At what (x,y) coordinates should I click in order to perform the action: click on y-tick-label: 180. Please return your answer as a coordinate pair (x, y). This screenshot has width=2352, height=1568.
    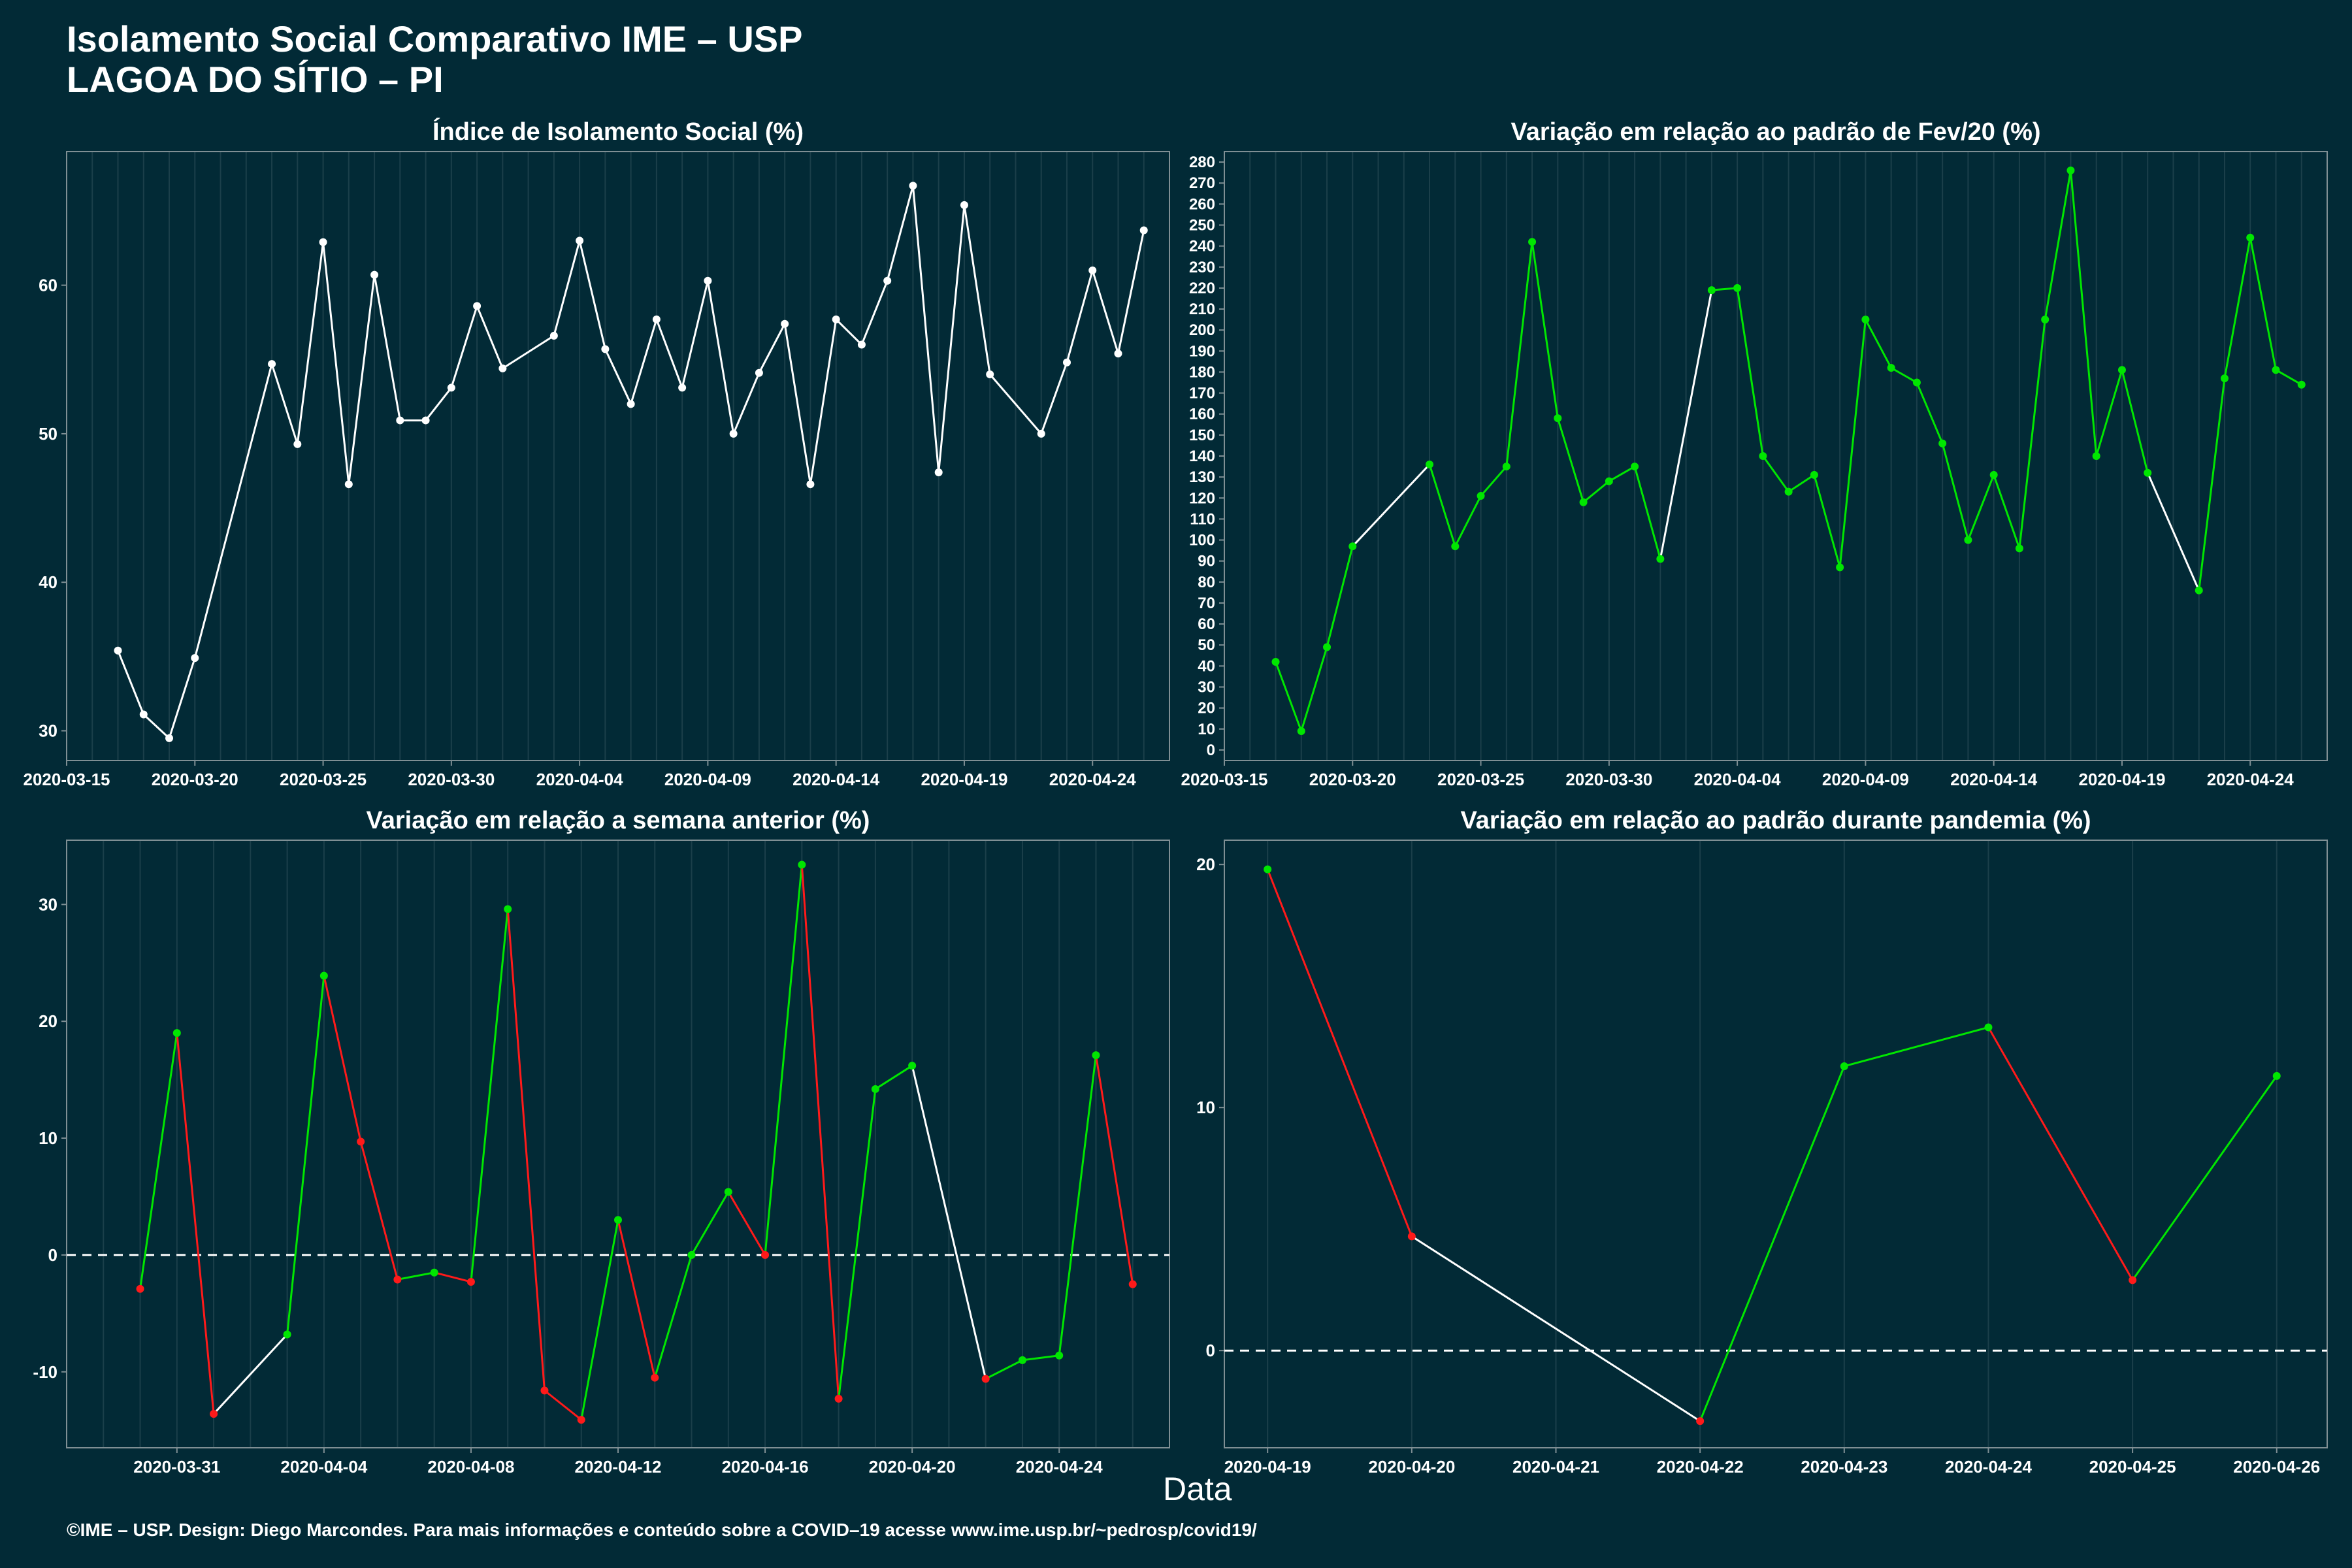
    Looking at the image, I should click on (1202, 372).